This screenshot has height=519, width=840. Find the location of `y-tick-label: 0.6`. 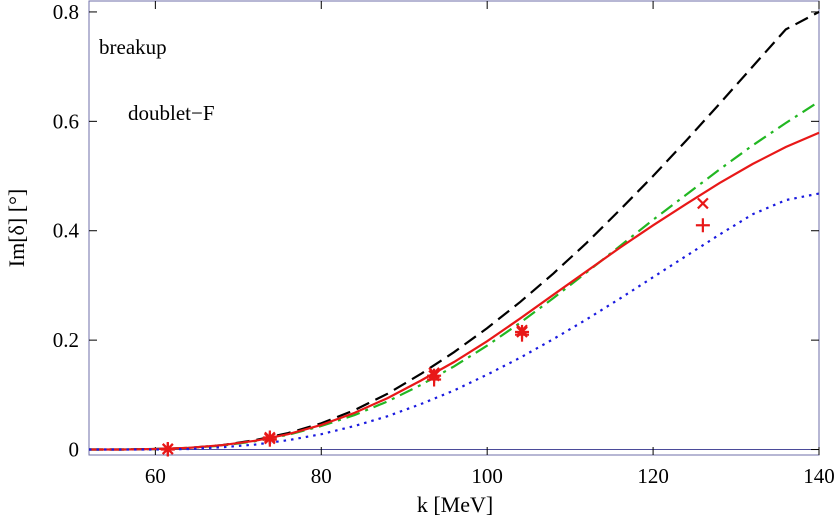

y-tick-label: 0.6 is located at coordinates (66, 121).